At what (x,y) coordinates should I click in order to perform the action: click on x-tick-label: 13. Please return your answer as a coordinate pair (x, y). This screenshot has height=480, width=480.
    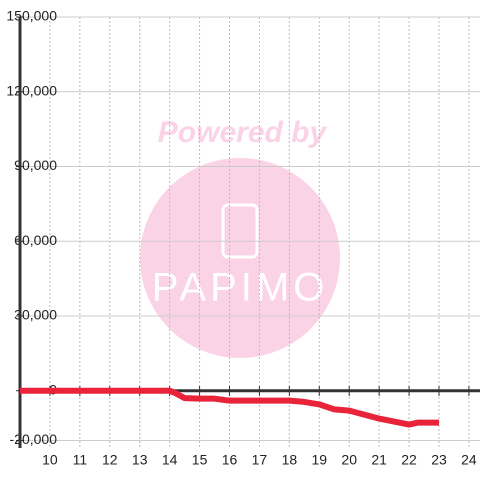
    Looking at the image, I should click on (140, 460).